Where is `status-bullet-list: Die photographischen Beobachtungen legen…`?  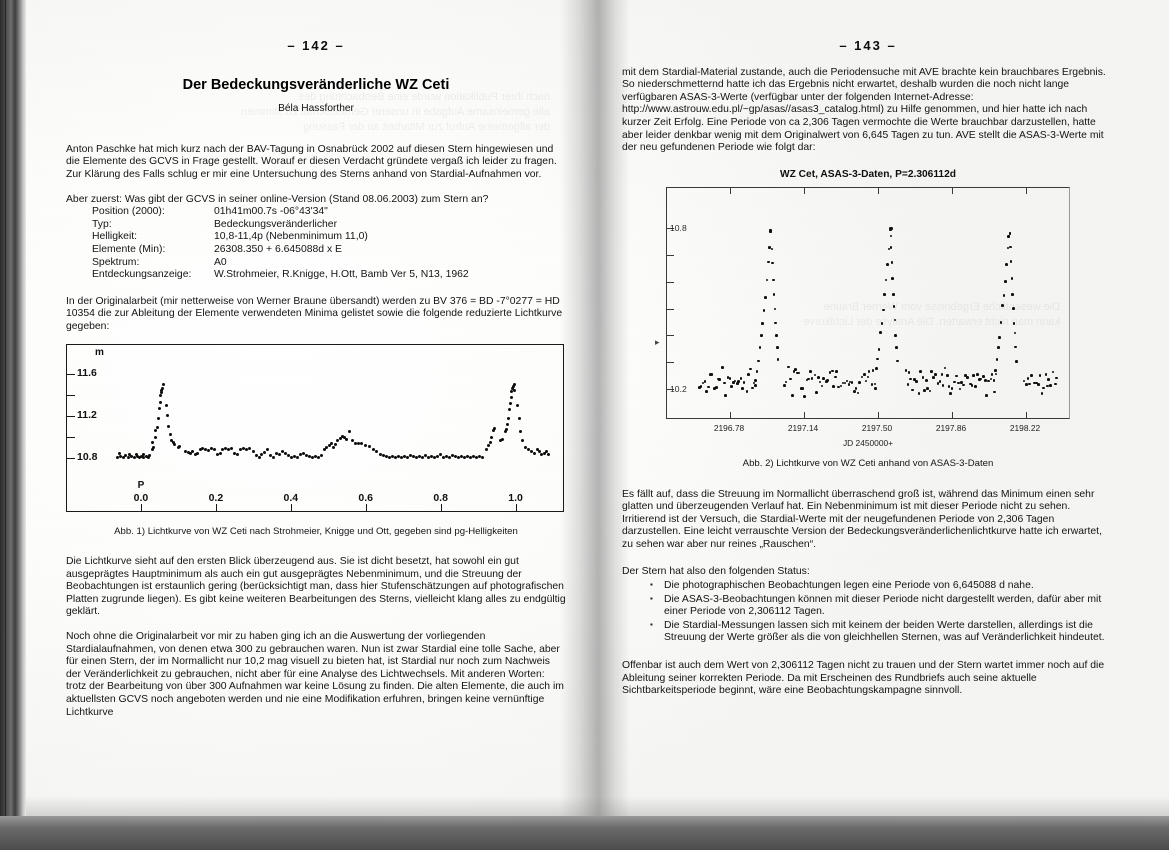 status-bullet-list: Die photographischen Beobachtungen legen… is located at coordinates (868, 612).